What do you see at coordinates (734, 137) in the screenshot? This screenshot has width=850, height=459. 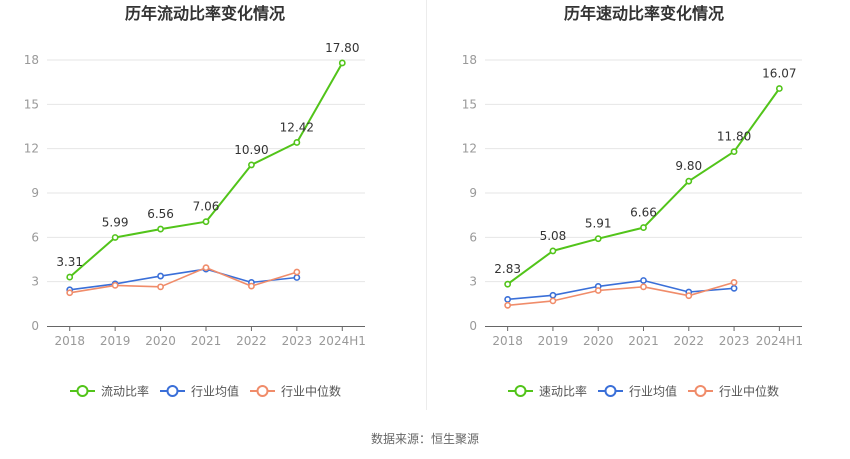 I see `data-label: 11.80` at bounding box center [734, 137].